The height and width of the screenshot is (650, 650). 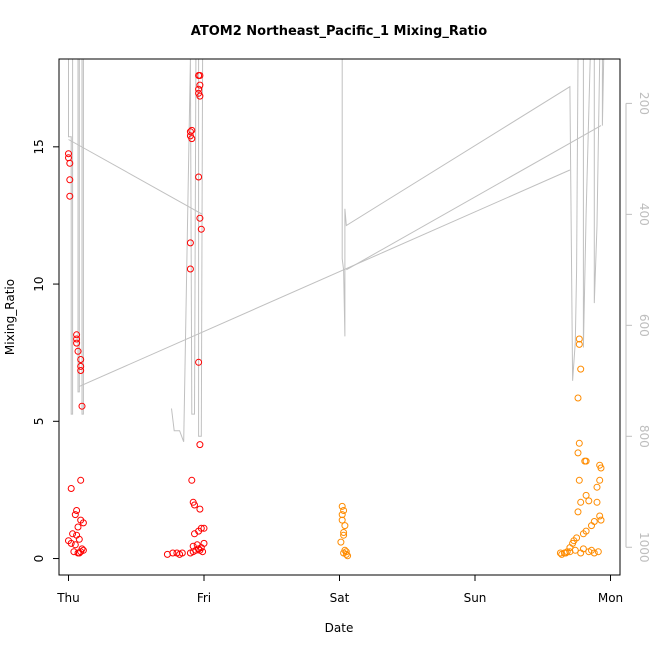 What do you see at coordinates (643, 214) in the screenshot?
I see `y2-tick-label-400: 400` at bounding box center [643, 214].